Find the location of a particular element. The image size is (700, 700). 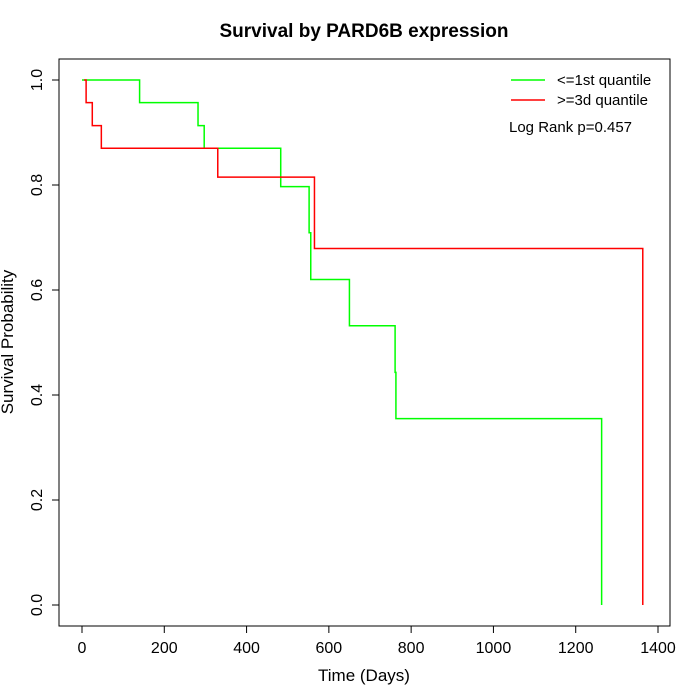

legend-label-1: <=1st quantile is located at coordinates (604, 80).